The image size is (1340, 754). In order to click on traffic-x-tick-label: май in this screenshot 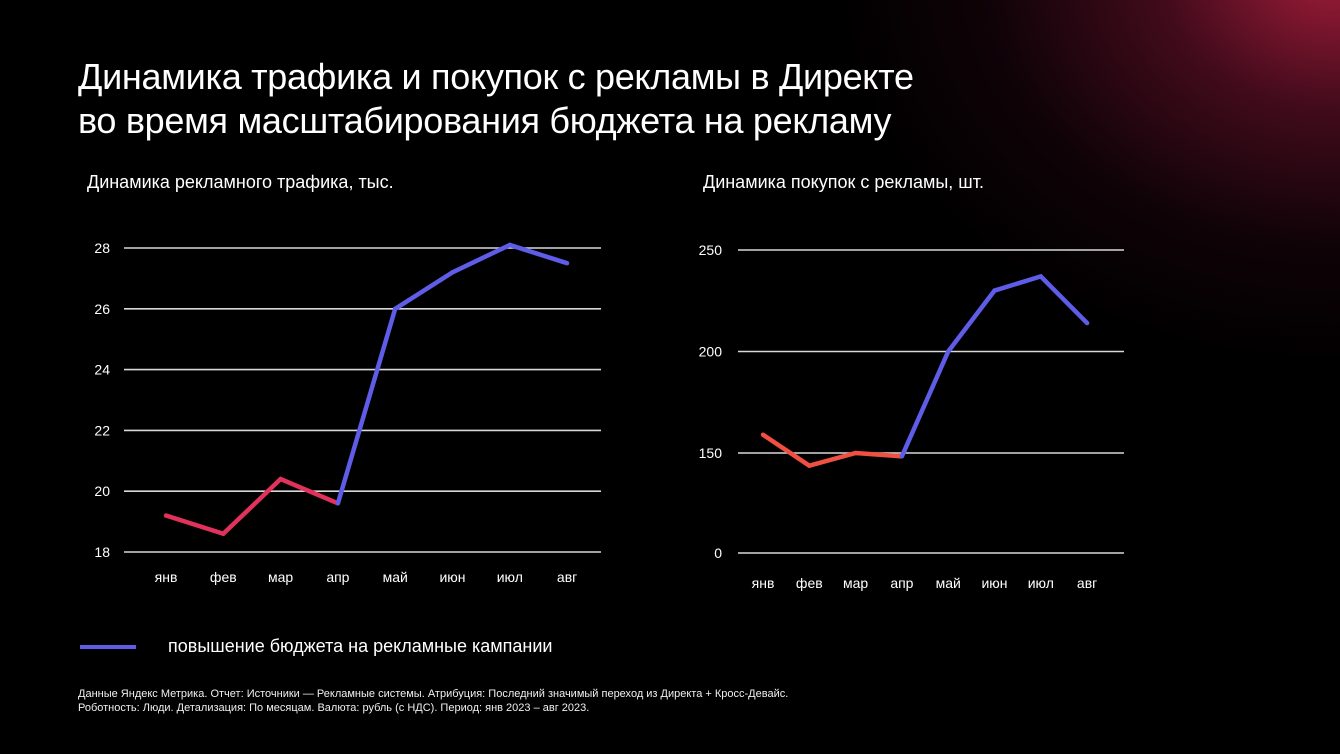, I will do `click(395, 577)`.